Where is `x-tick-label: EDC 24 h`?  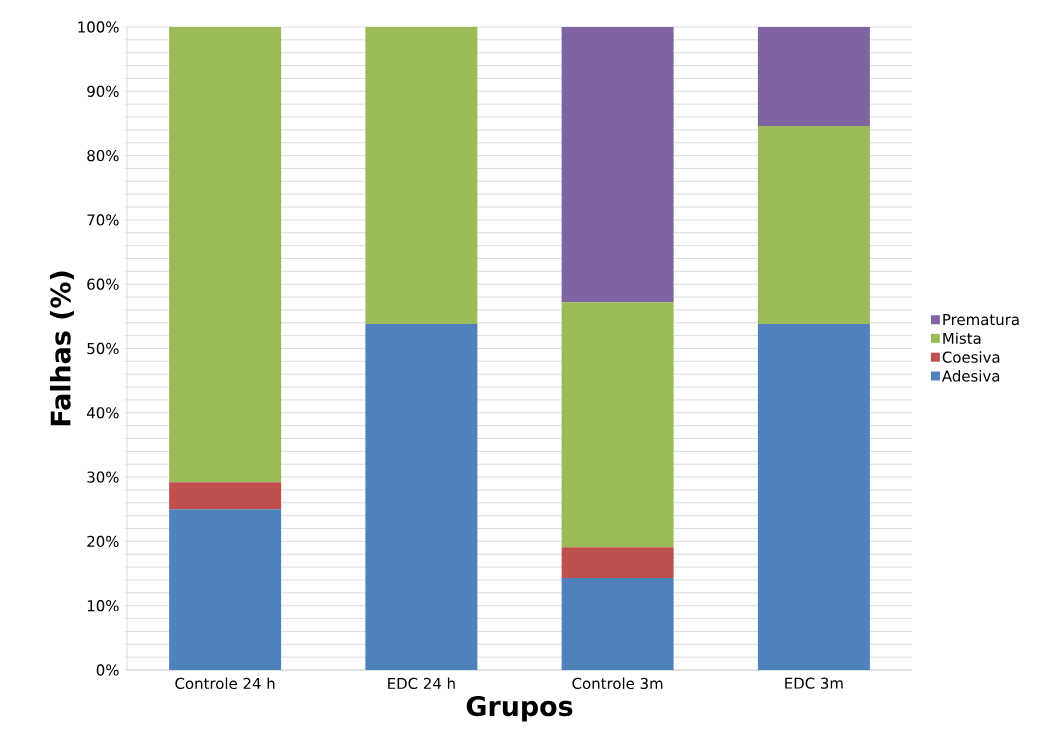 x-tick-label: EDC 24 h is located at coordinates (421, 683).